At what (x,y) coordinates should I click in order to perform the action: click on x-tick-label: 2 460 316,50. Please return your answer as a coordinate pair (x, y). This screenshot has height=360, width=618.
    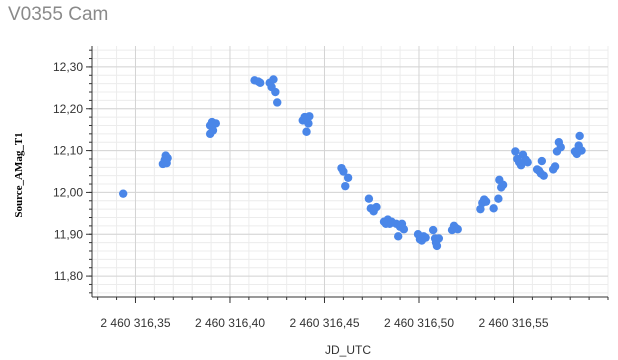
    Looking at the image, I should click on (419, 323).